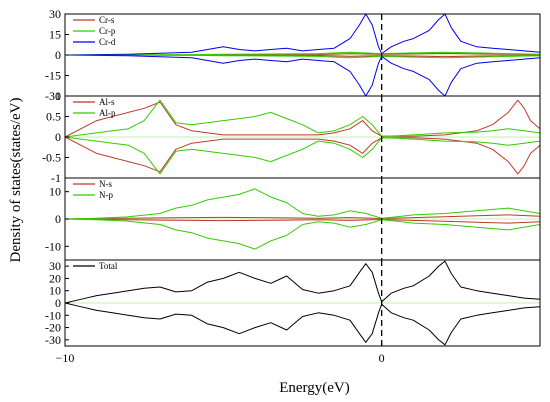 The image size is (550, 402). I want to click on x-tick-label: 0, so click(382, 358).